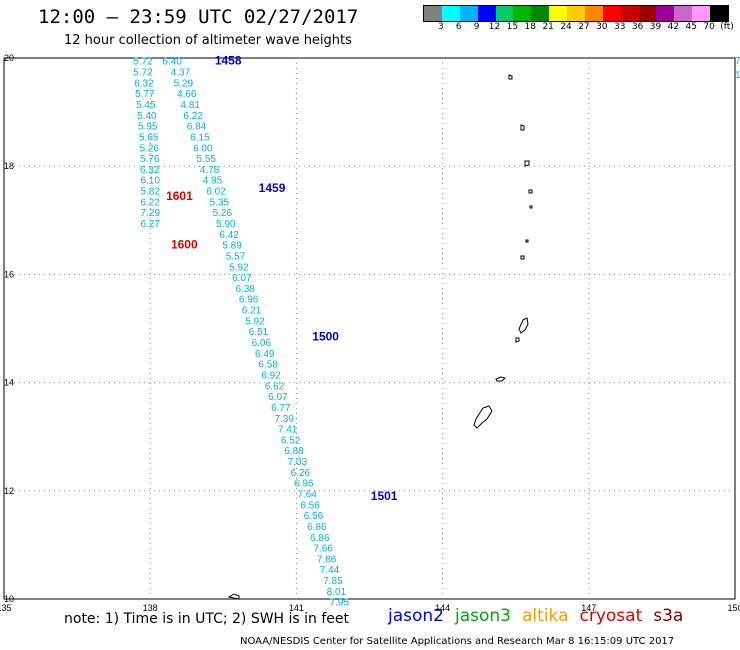 This screenshot has width=740, height=650. What do you see at coordinates (530, 191) in the screenshot?
I see `island-pagan` at bounding box center [530, 191].